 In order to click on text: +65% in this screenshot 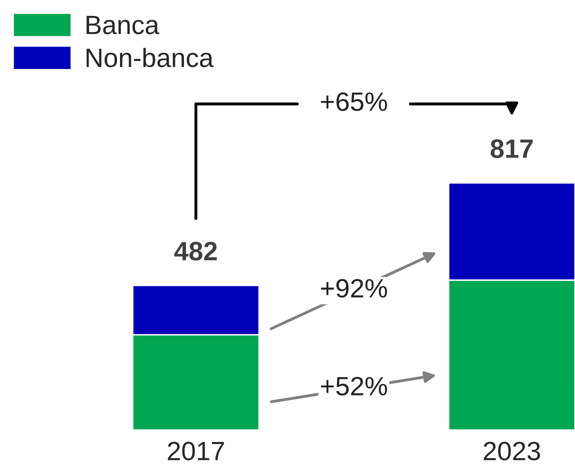, I will do `click(354, 102)`.